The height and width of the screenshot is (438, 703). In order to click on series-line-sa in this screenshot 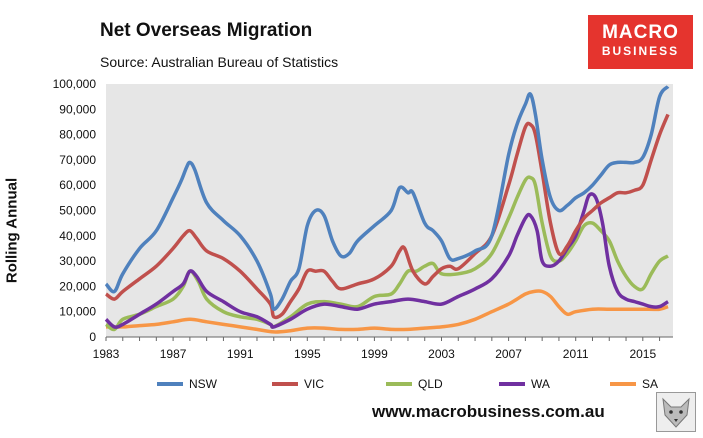, I will do `click(387, 311)`.